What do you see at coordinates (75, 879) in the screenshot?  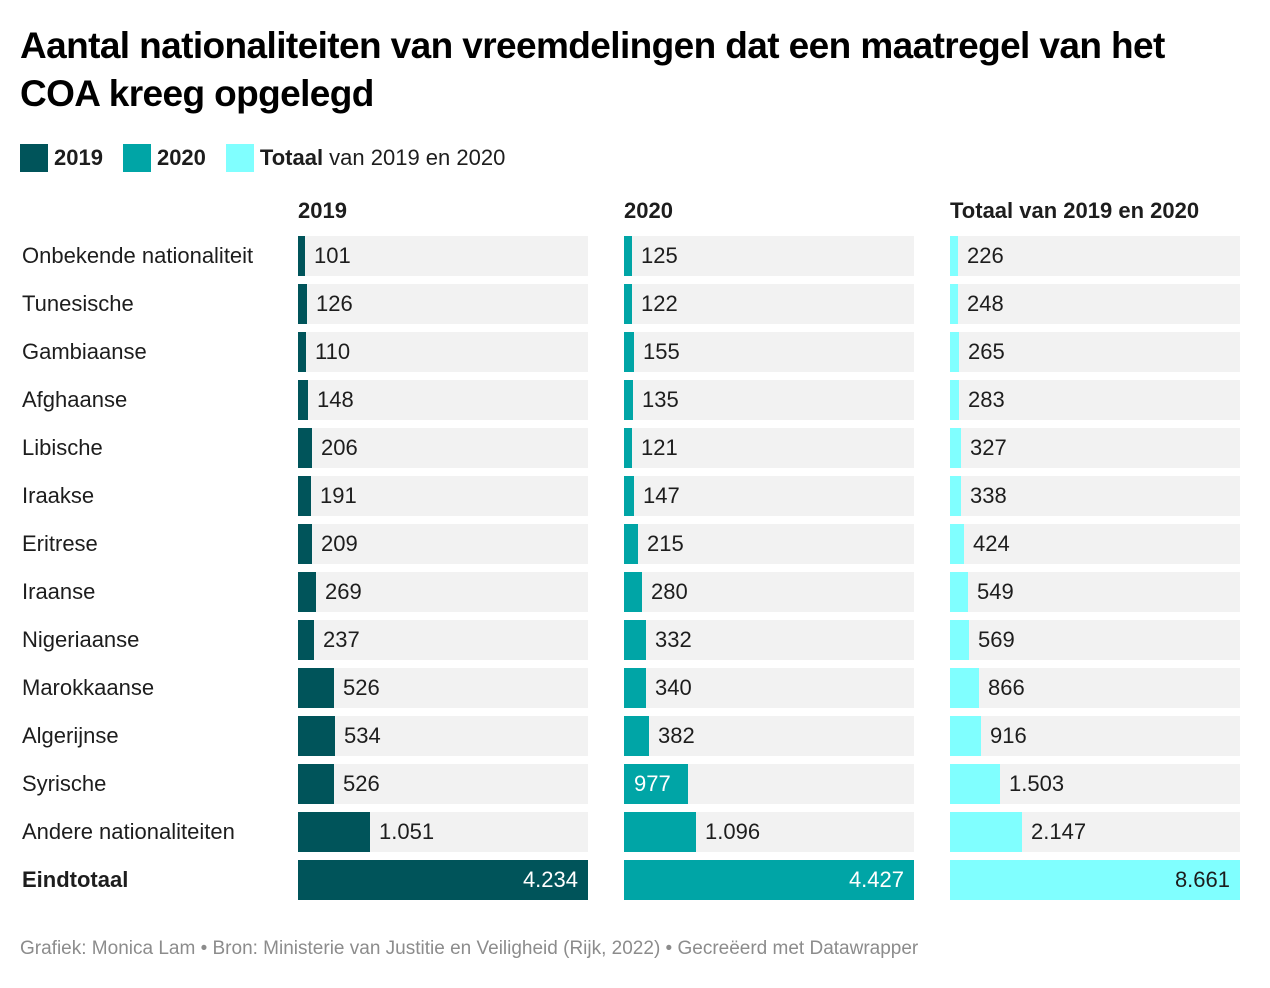 I see `row-label: Eindtotaal` at bounding box center [75, 879].